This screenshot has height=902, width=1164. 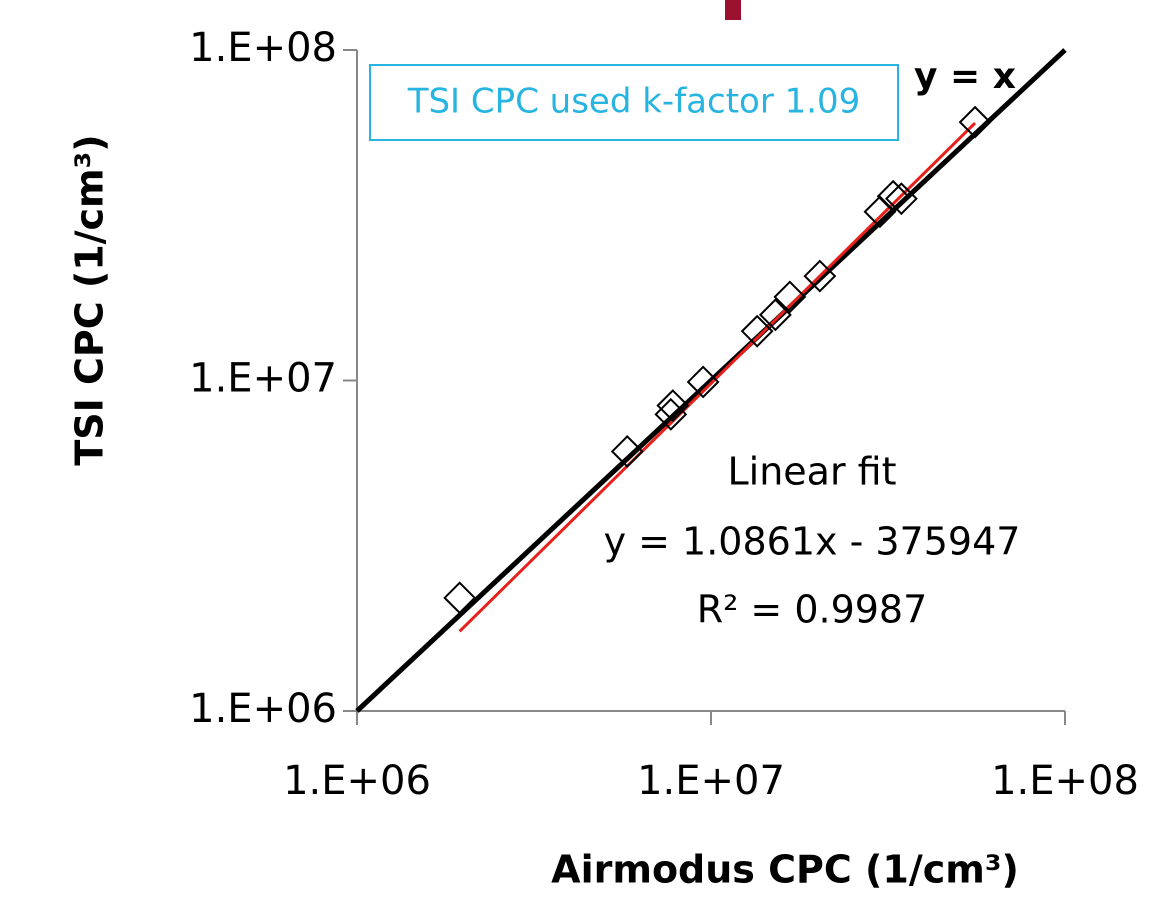 What do you see at coordinates (812, 542) in the screenshot?
I see `fit-equation: y = 1.0861x - 375947` at bounding box center [812, 542].